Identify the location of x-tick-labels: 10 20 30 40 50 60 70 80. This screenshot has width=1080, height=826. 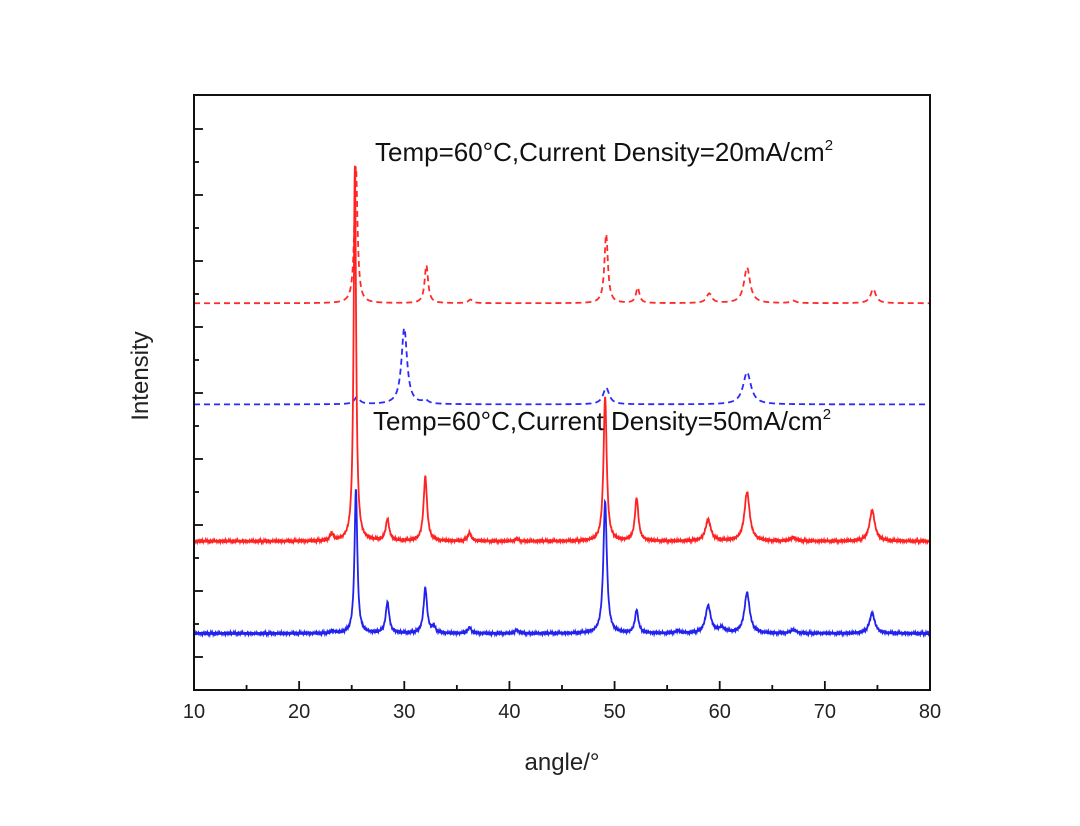
(562, 712).